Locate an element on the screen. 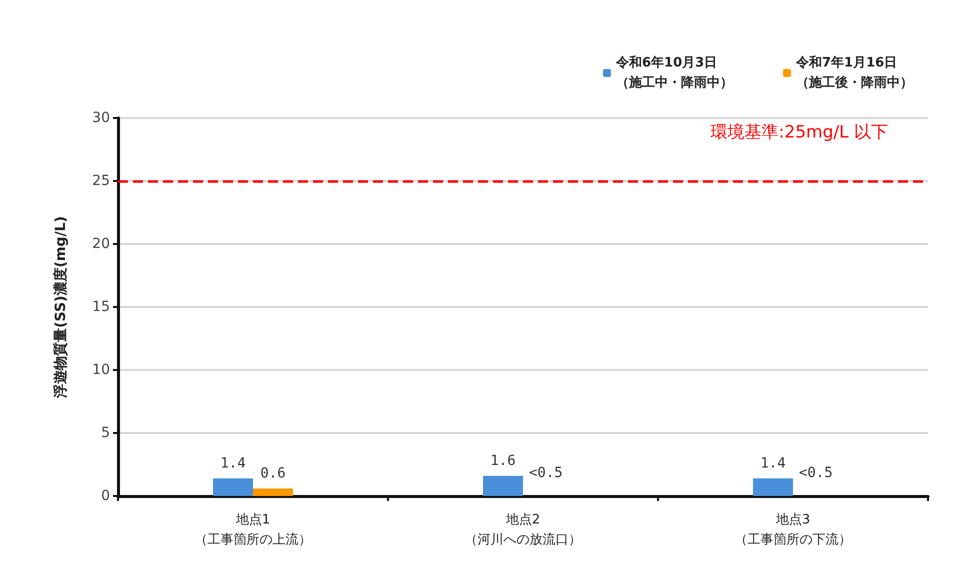 The image size is (960, 580). y-tick-label: 25 is located at coordinates (101, 181).